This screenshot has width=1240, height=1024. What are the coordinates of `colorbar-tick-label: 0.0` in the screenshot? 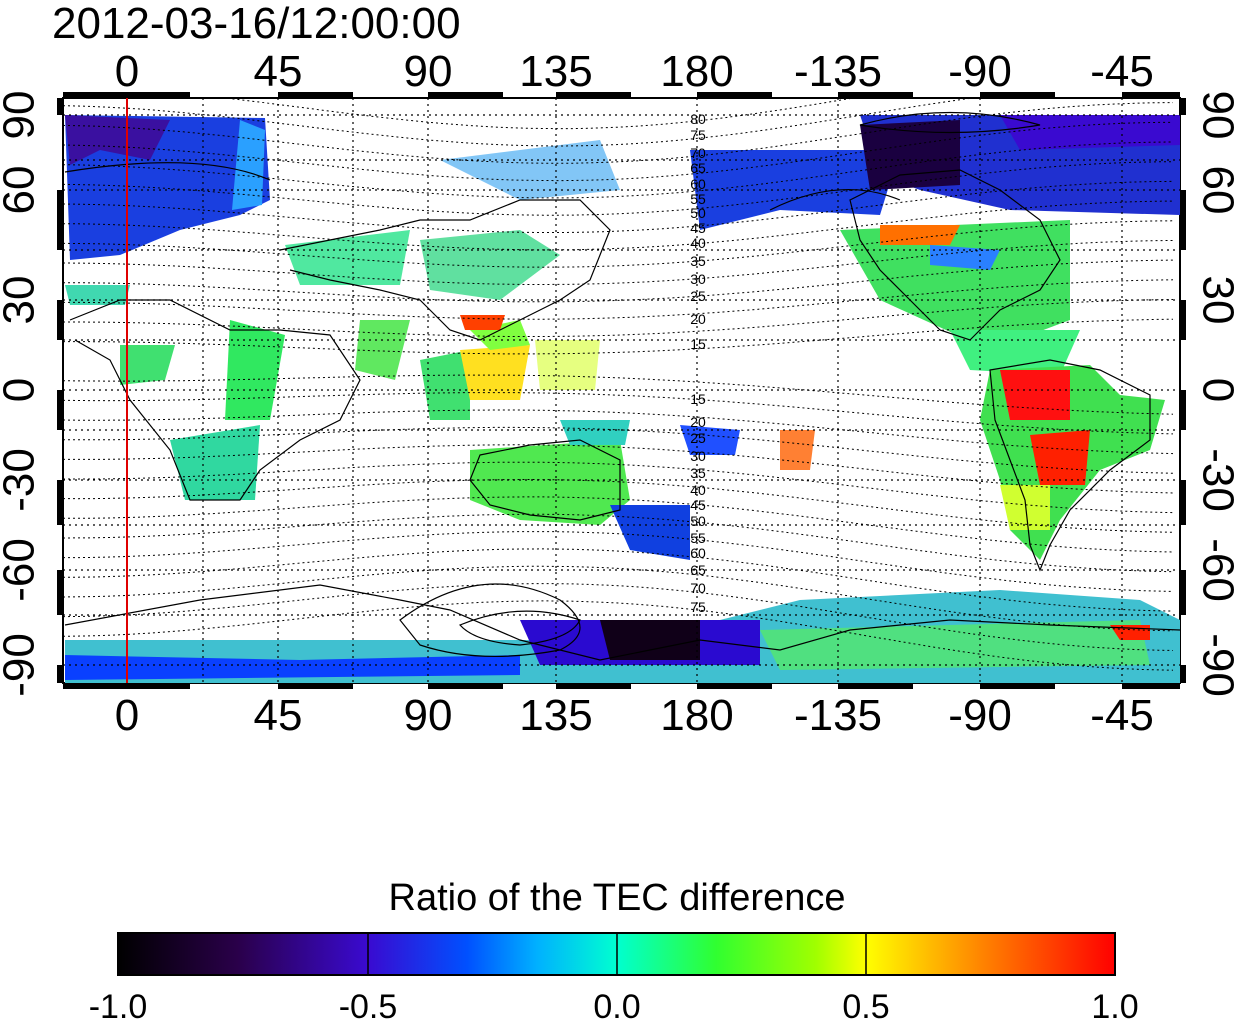 It's located at (616, 1006).